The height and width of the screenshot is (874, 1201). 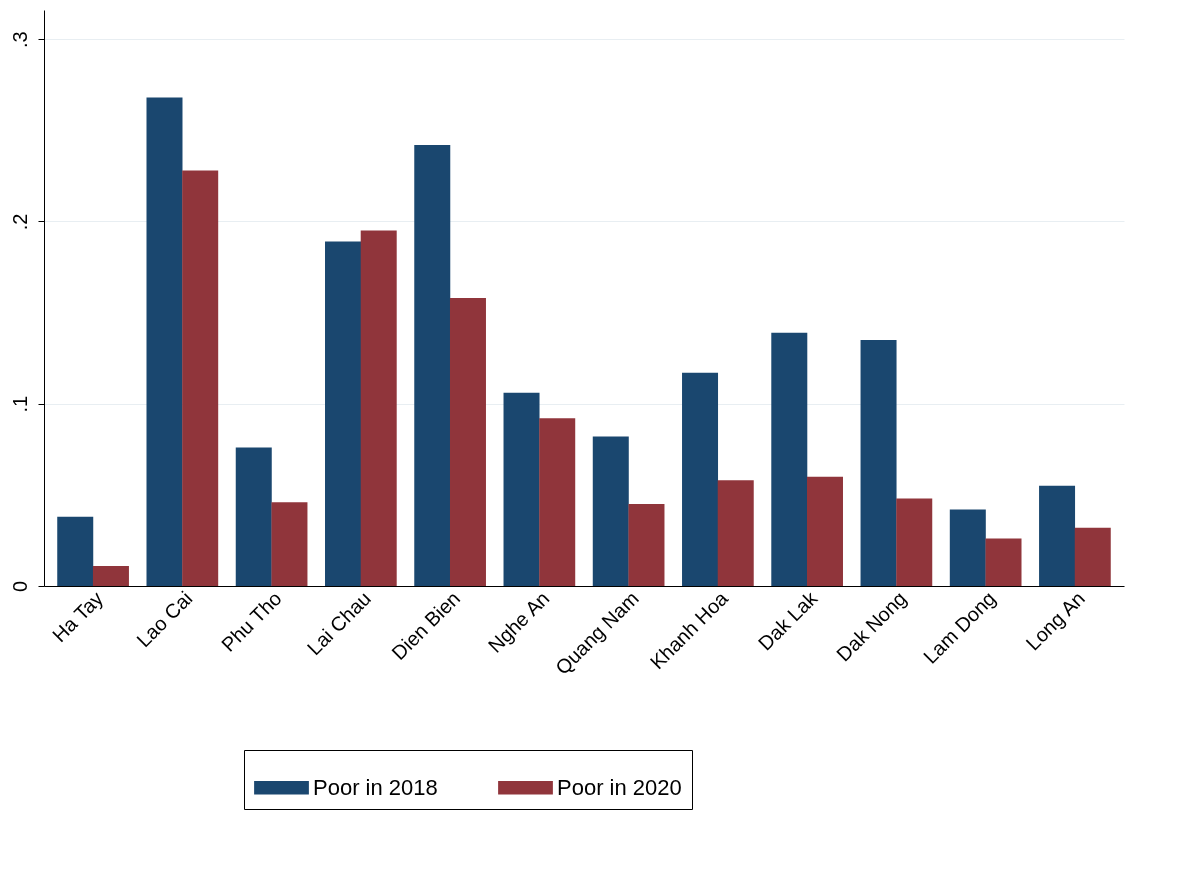 I want to click on x-tick-label: Ha Tay, so click(x=77, y=617).